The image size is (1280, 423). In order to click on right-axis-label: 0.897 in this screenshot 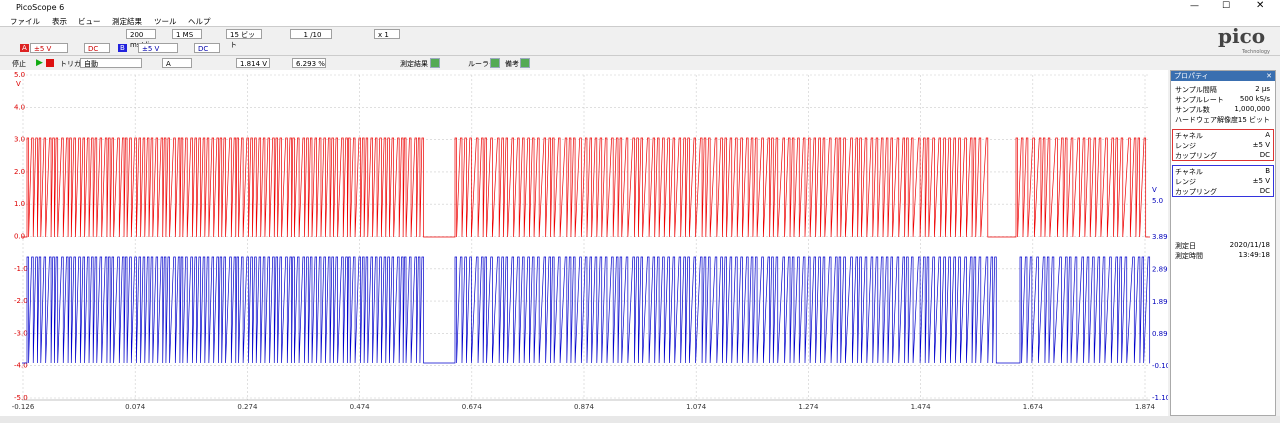, I will do `click(1160, 334)`.